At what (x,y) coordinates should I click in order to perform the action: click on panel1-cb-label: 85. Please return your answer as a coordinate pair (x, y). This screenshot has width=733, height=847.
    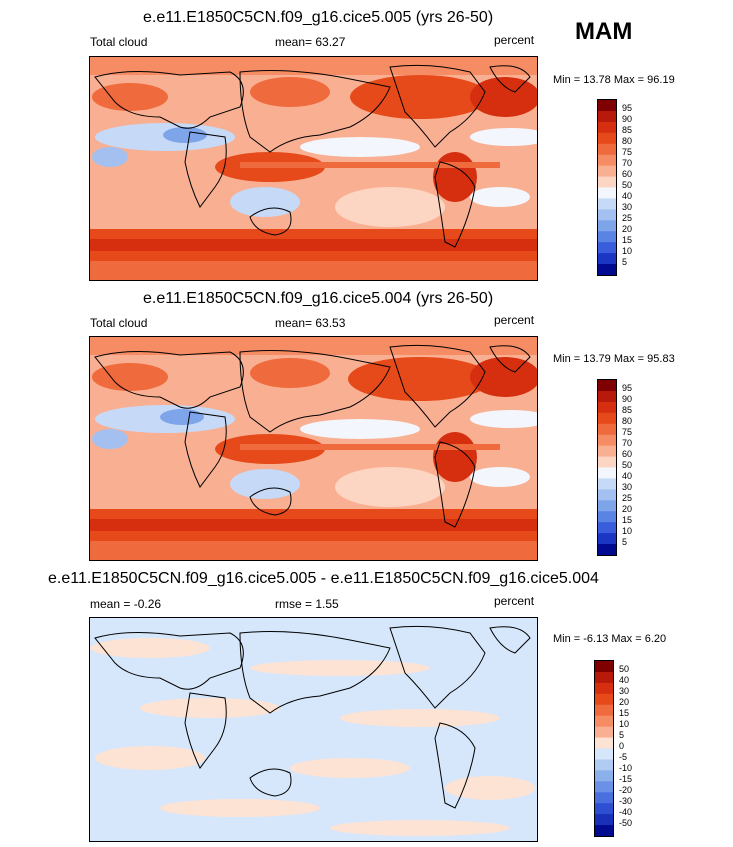
    Looking at the image, I should click on (627, 130).